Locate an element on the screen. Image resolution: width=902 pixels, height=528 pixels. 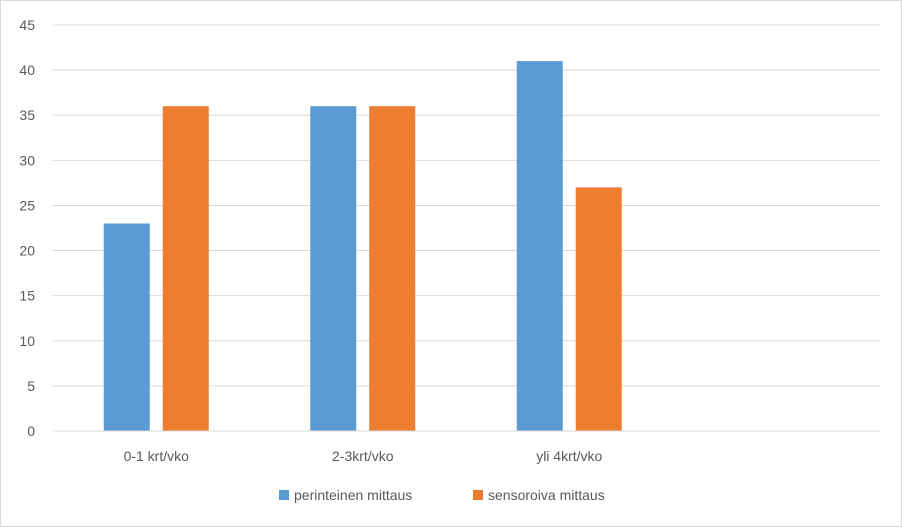
legend-label: sensoroiva mittaus is located at coordinates (546, 495).